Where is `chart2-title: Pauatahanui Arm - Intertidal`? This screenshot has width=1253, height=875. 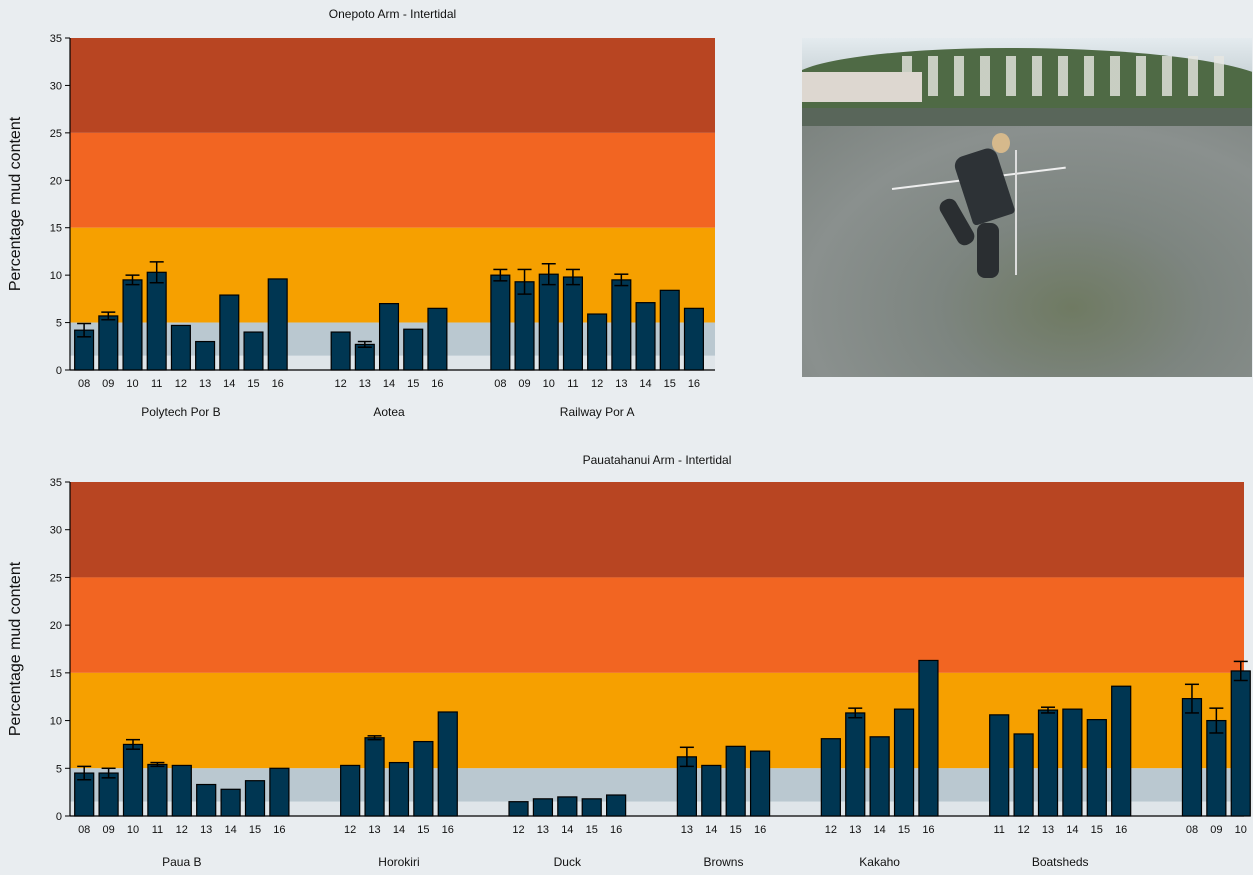
chart2-title: Pauatahanui Arm - Intertidal is located at coordinates (657, 460).